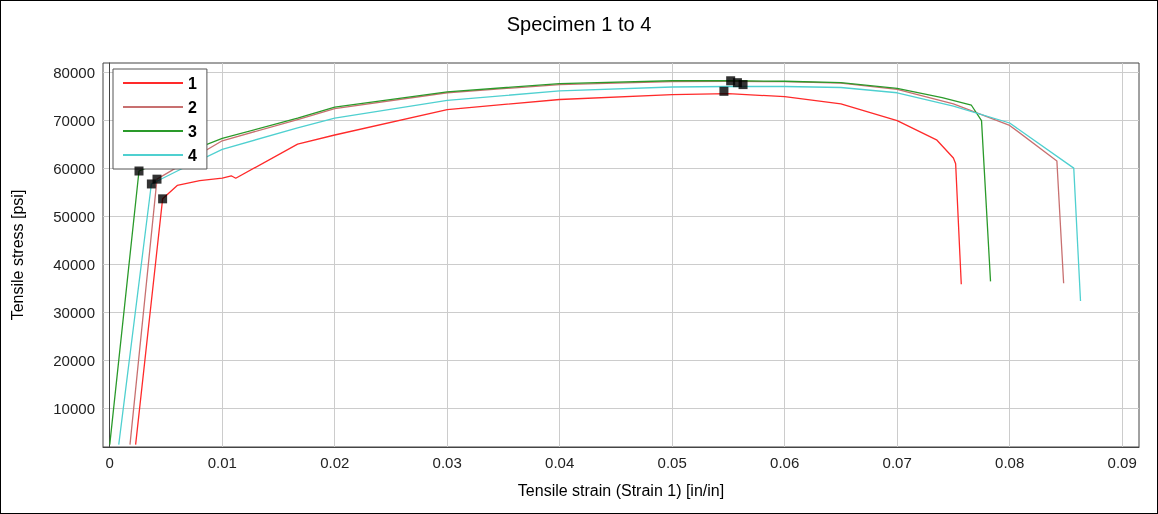 Image resolution: width=1158 pixels, height=514 pixels. I want to click on x-tick-label: 0.04, so click(560, 462).